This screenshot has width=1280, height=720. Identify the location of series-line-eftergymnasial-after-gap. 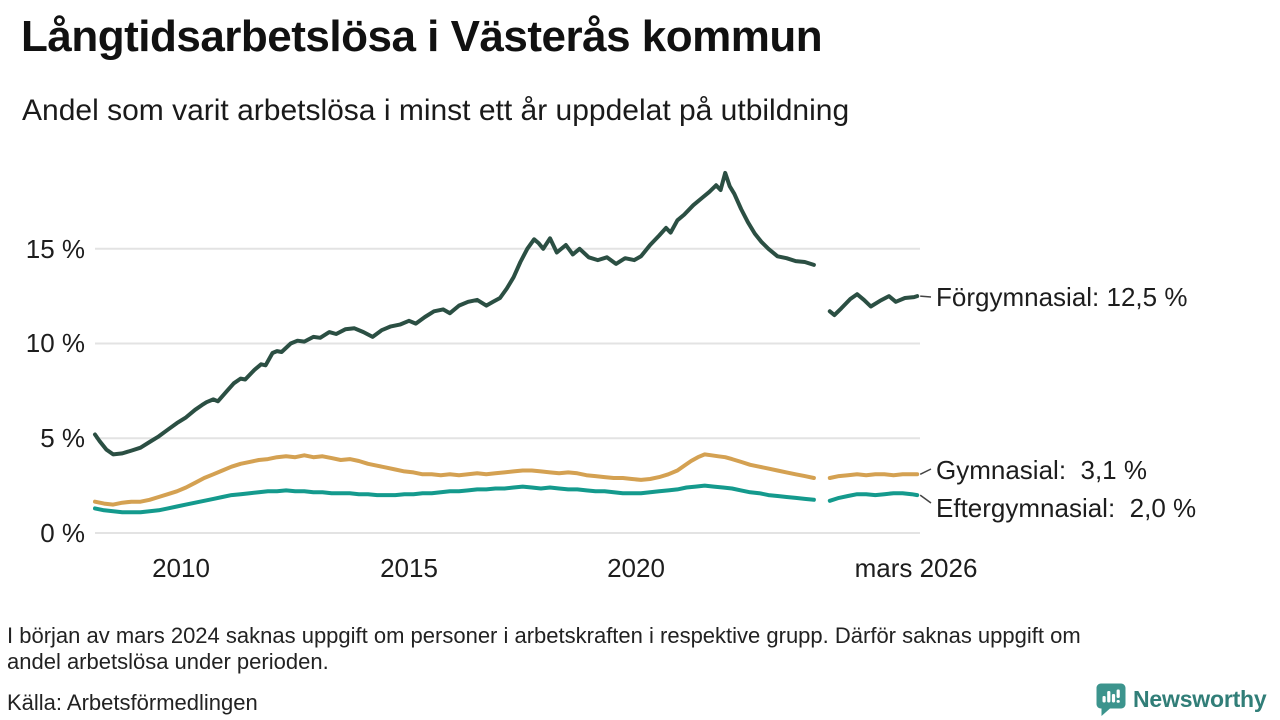
(873, 497).